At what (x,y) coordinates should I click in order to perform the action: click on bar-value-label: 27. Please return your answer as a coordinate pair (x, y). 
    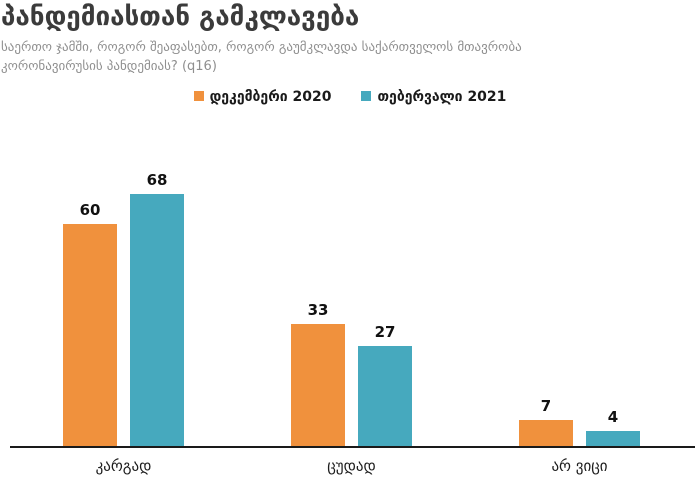
    Looking at the image, I should click on (385, 331).